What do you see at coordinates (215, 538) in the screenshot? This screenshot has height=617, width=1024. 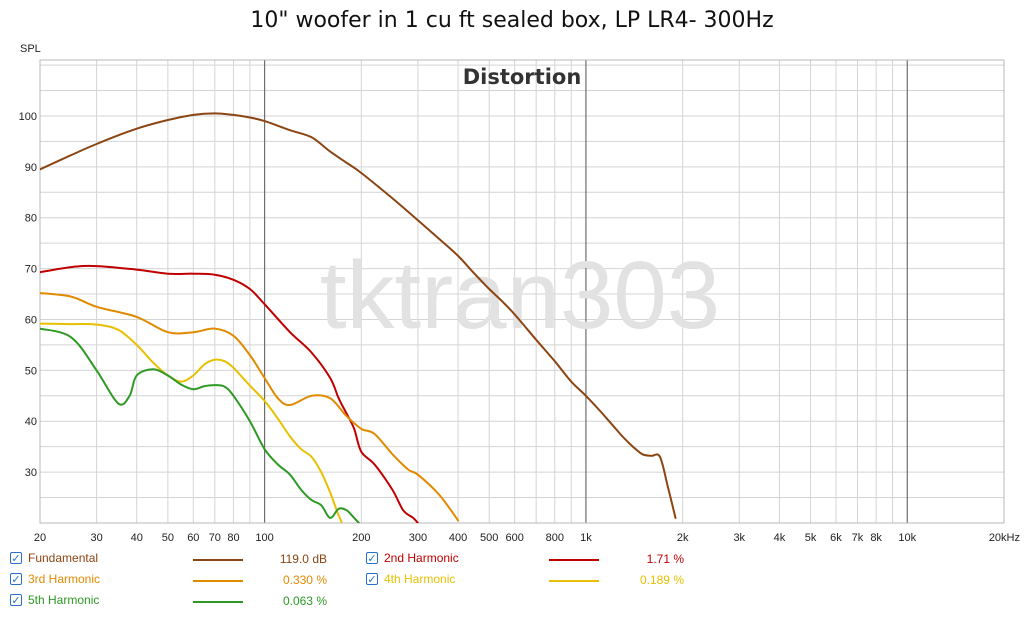 I see `x-tick-label: 70` at bounding box center [215, 538].